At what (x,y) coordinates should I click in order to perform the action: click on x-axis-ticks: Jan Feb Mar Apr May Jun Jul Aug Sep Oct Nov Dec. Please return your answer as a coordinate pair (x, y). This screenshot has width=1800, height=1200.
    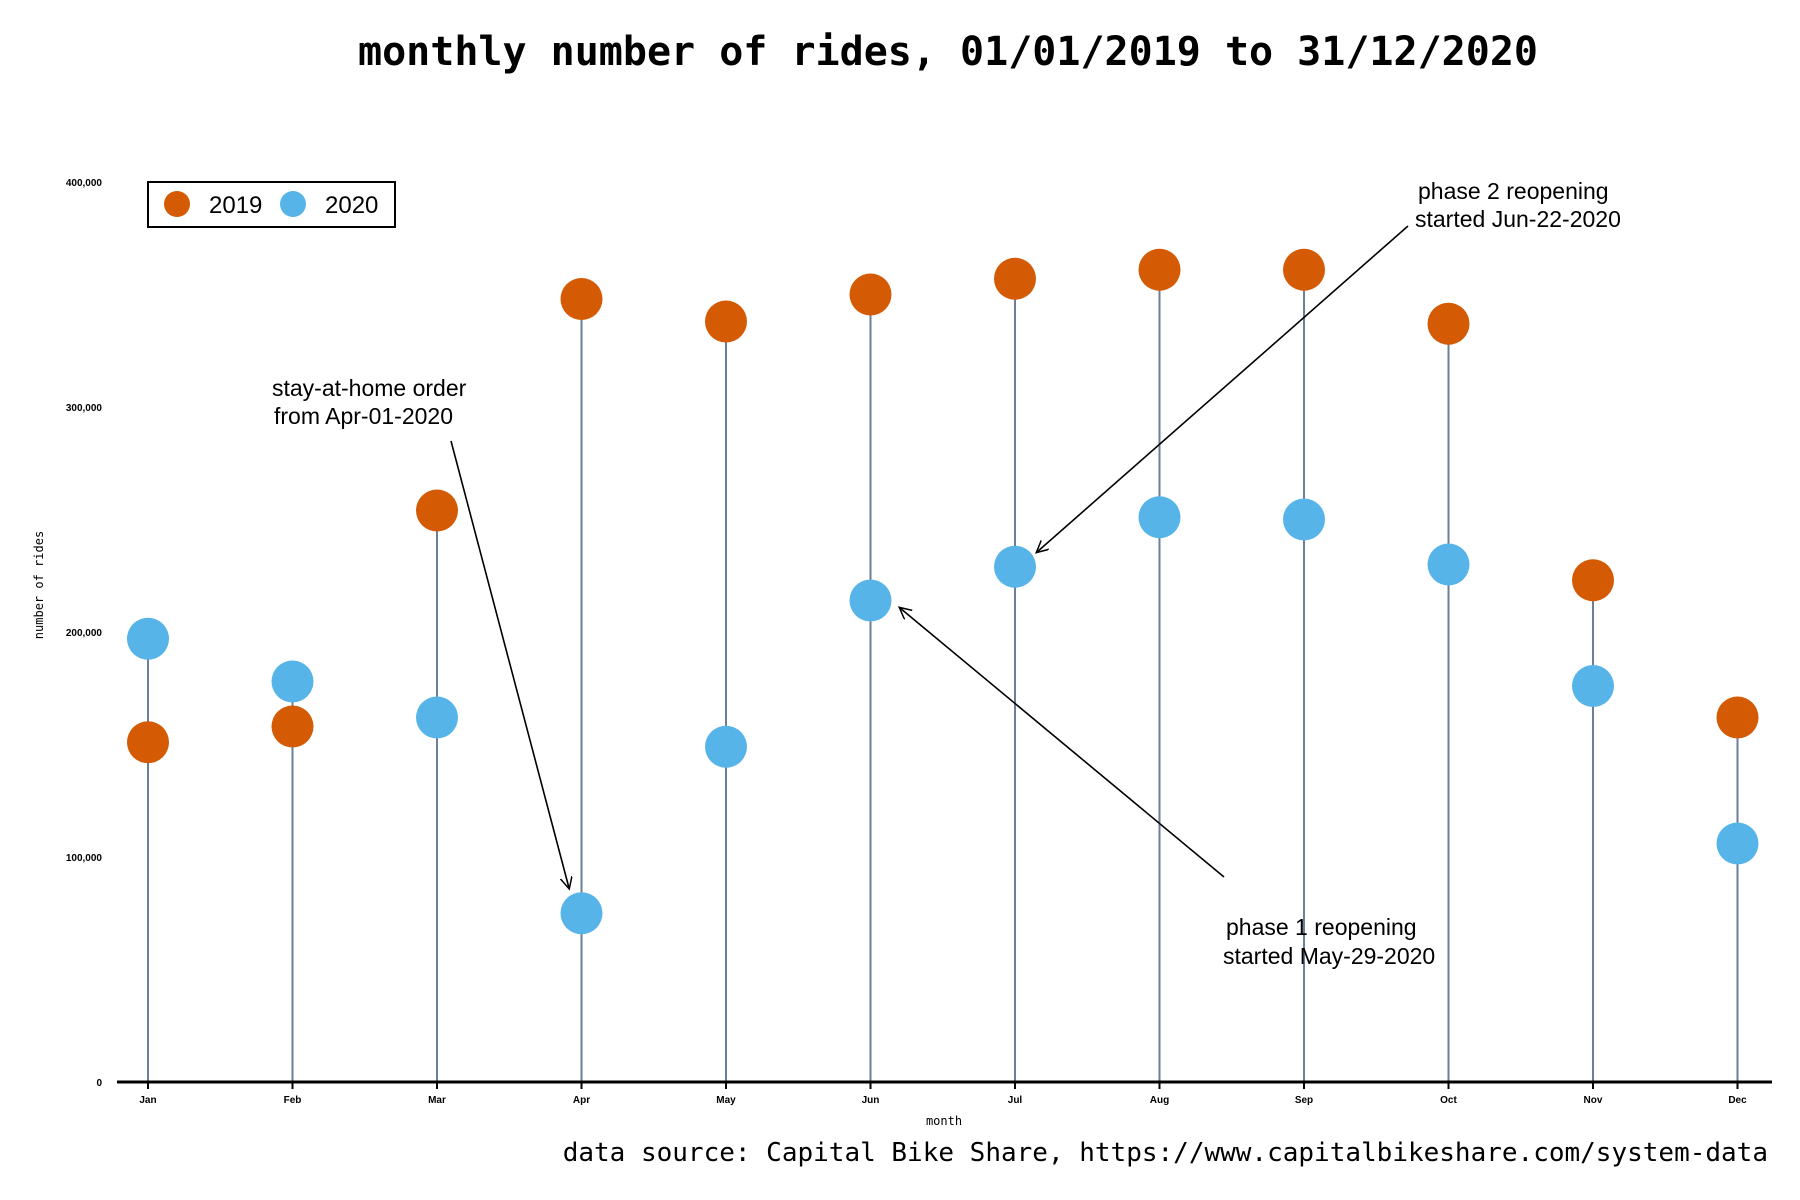
    Looking at the image, I should click on (943, 1094).